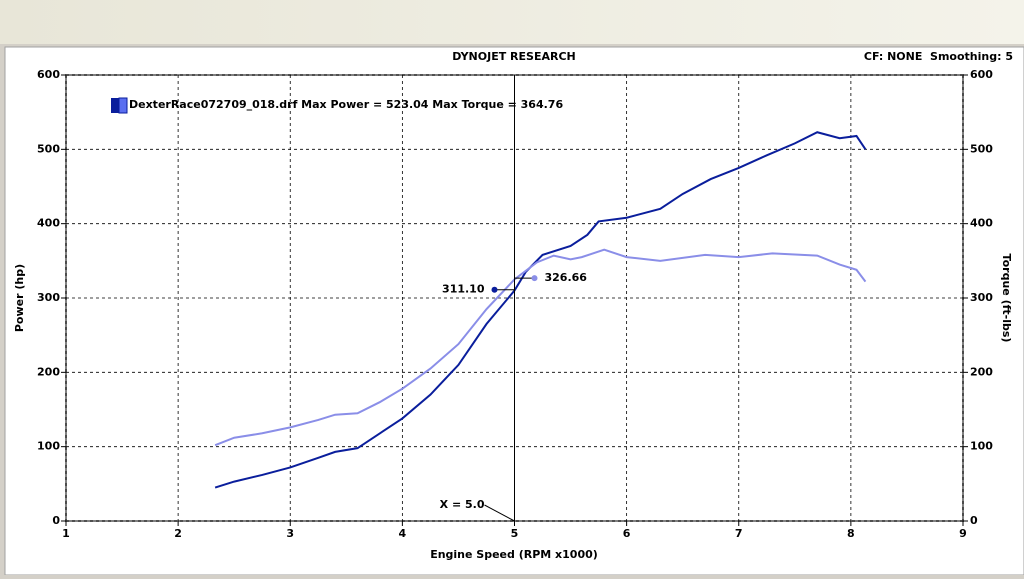 The width and height of the screenshot is (1024, 579). What do you see at coordinates (851, 533) in the screenshot?
I see `x-tick-label: 8` at bounding box center [851, 533].